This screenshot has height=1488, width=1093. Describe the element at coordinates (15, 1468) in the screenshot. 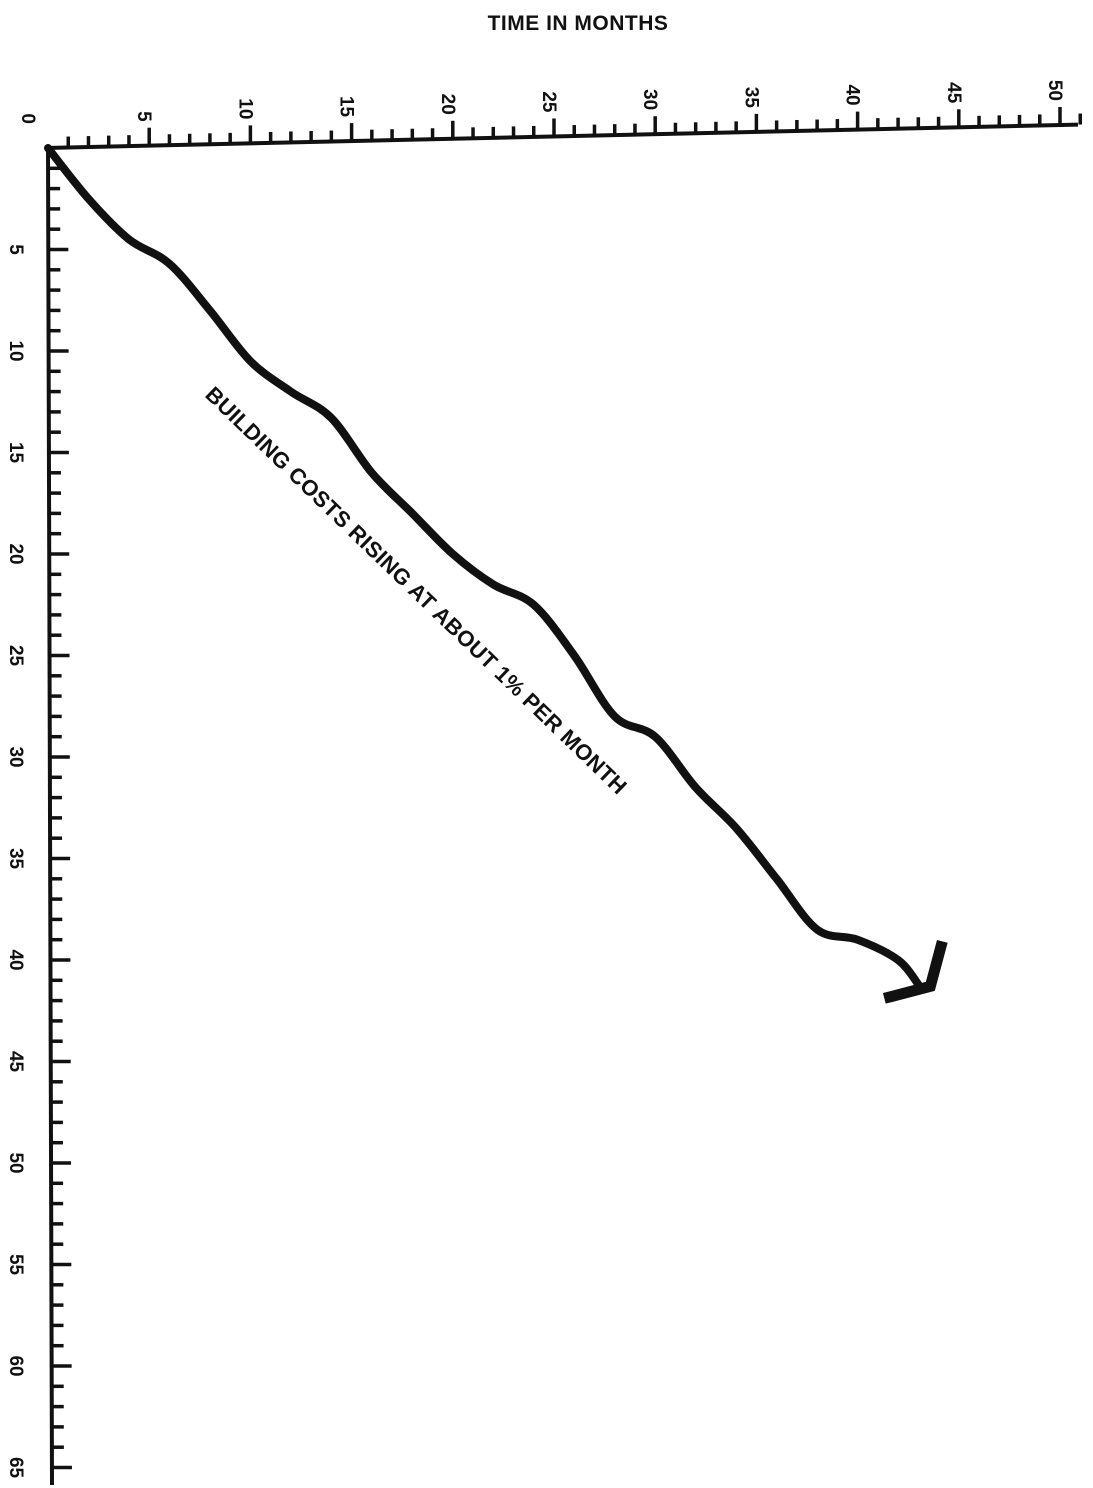

I see `y-tick-label: 65` at that location.